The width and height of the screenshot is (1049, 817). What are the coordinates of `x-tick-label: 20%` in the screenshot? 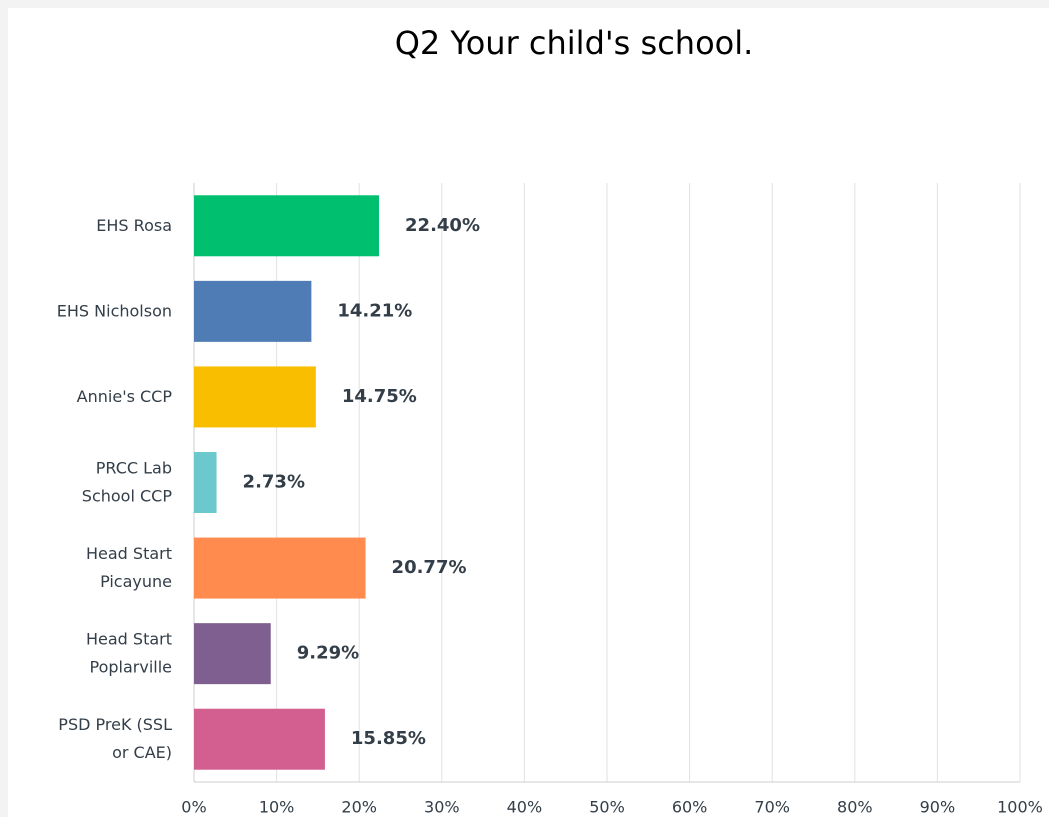 It's located at (359, 807).